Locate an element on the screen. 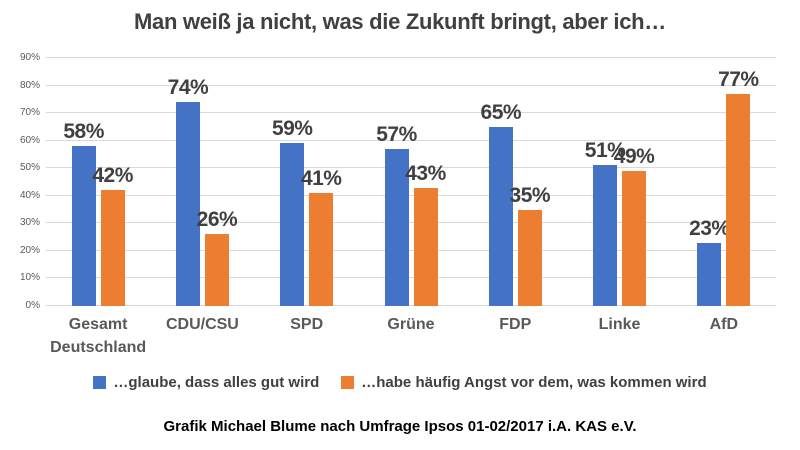 This screenshot has height=450, width=800. y-axis-tick-label: 90% is located at coordinates (29, 57).